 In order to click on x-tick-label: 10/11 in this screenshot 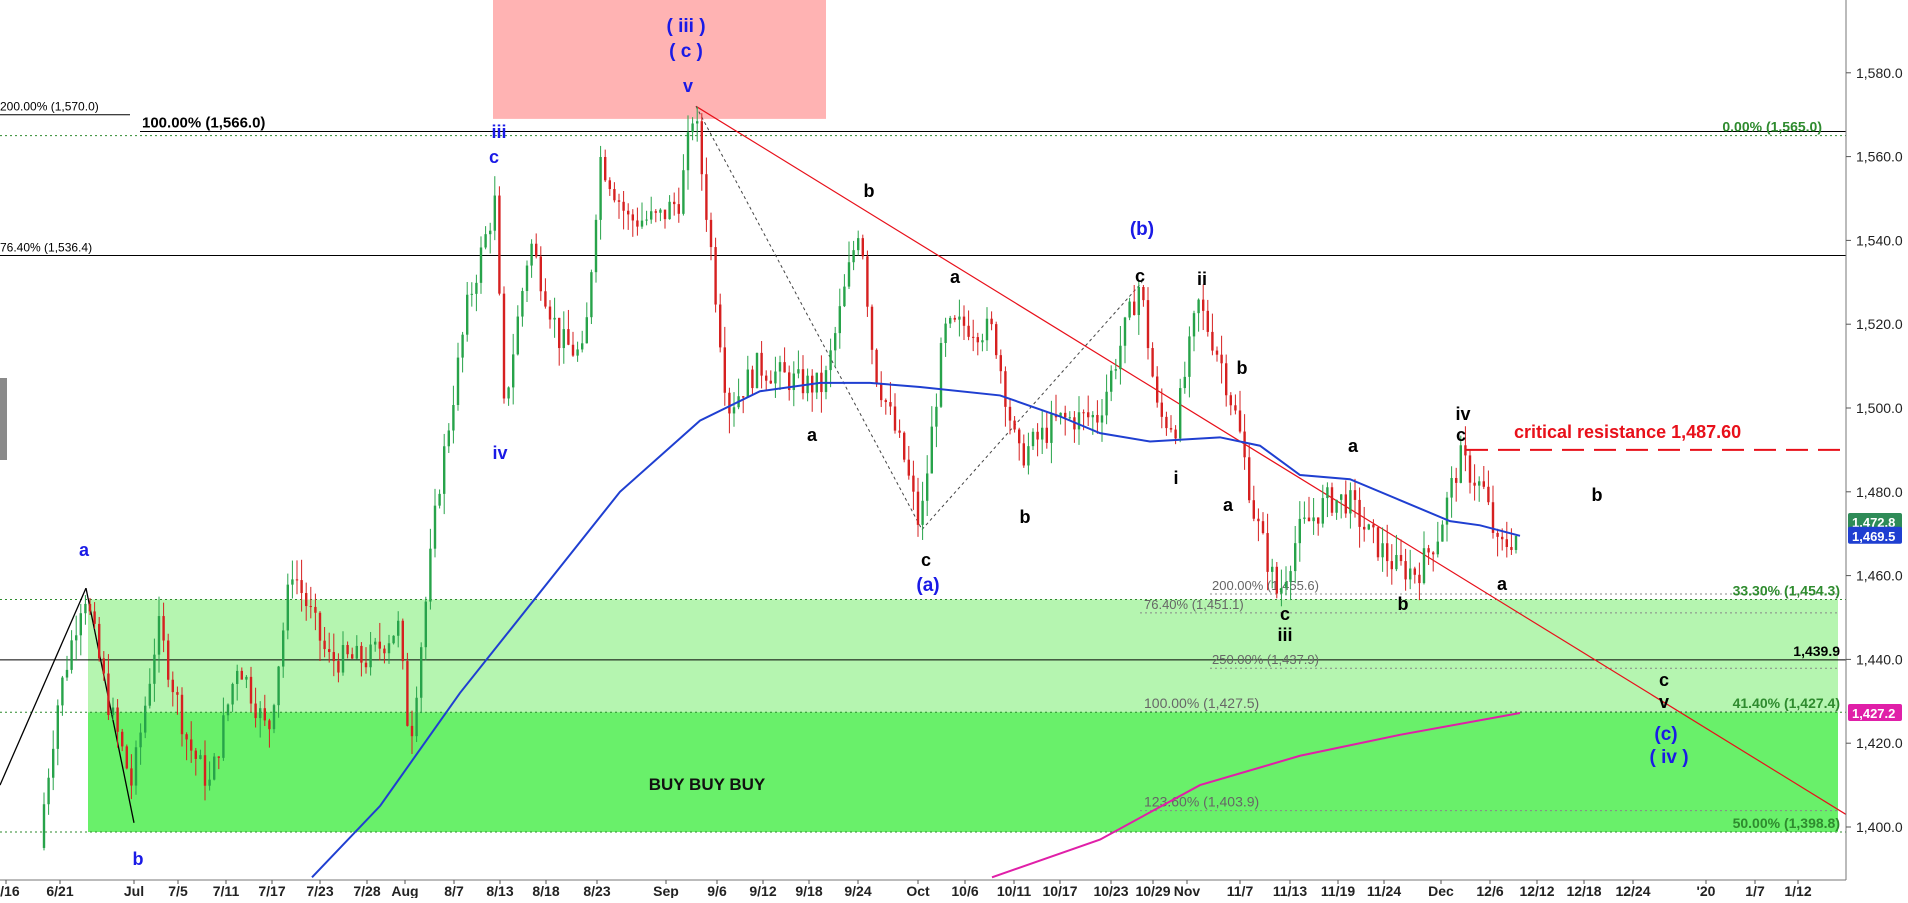, I will do `click(1014, 890)`.